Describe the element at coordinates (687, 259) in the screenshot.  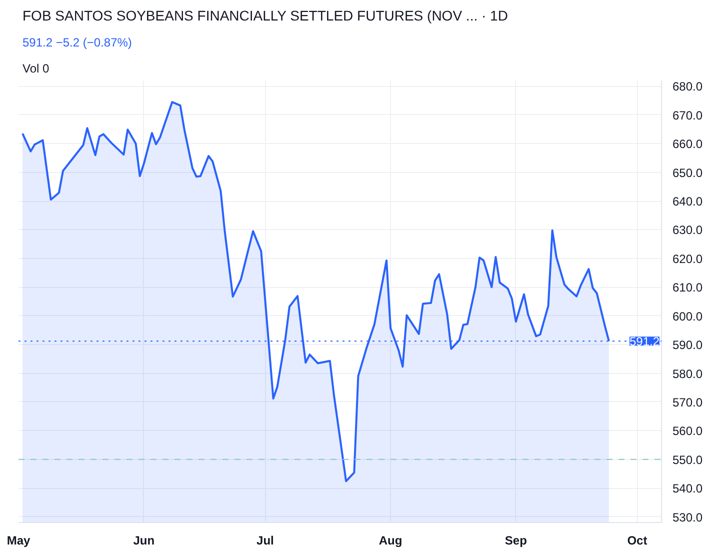
I see `y-tick-label: 620.0` at that location.